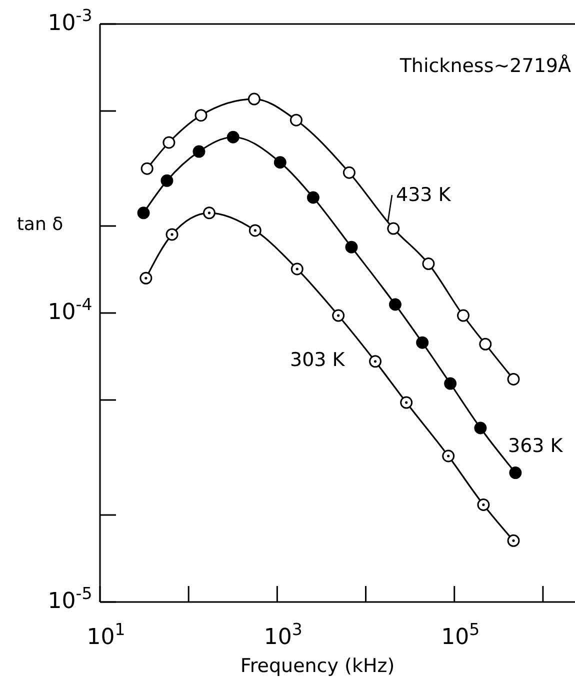 This screenshot has height=681, width=575. I want to click on y-tick-label: 10$^{-4}$, so click(70, 309).